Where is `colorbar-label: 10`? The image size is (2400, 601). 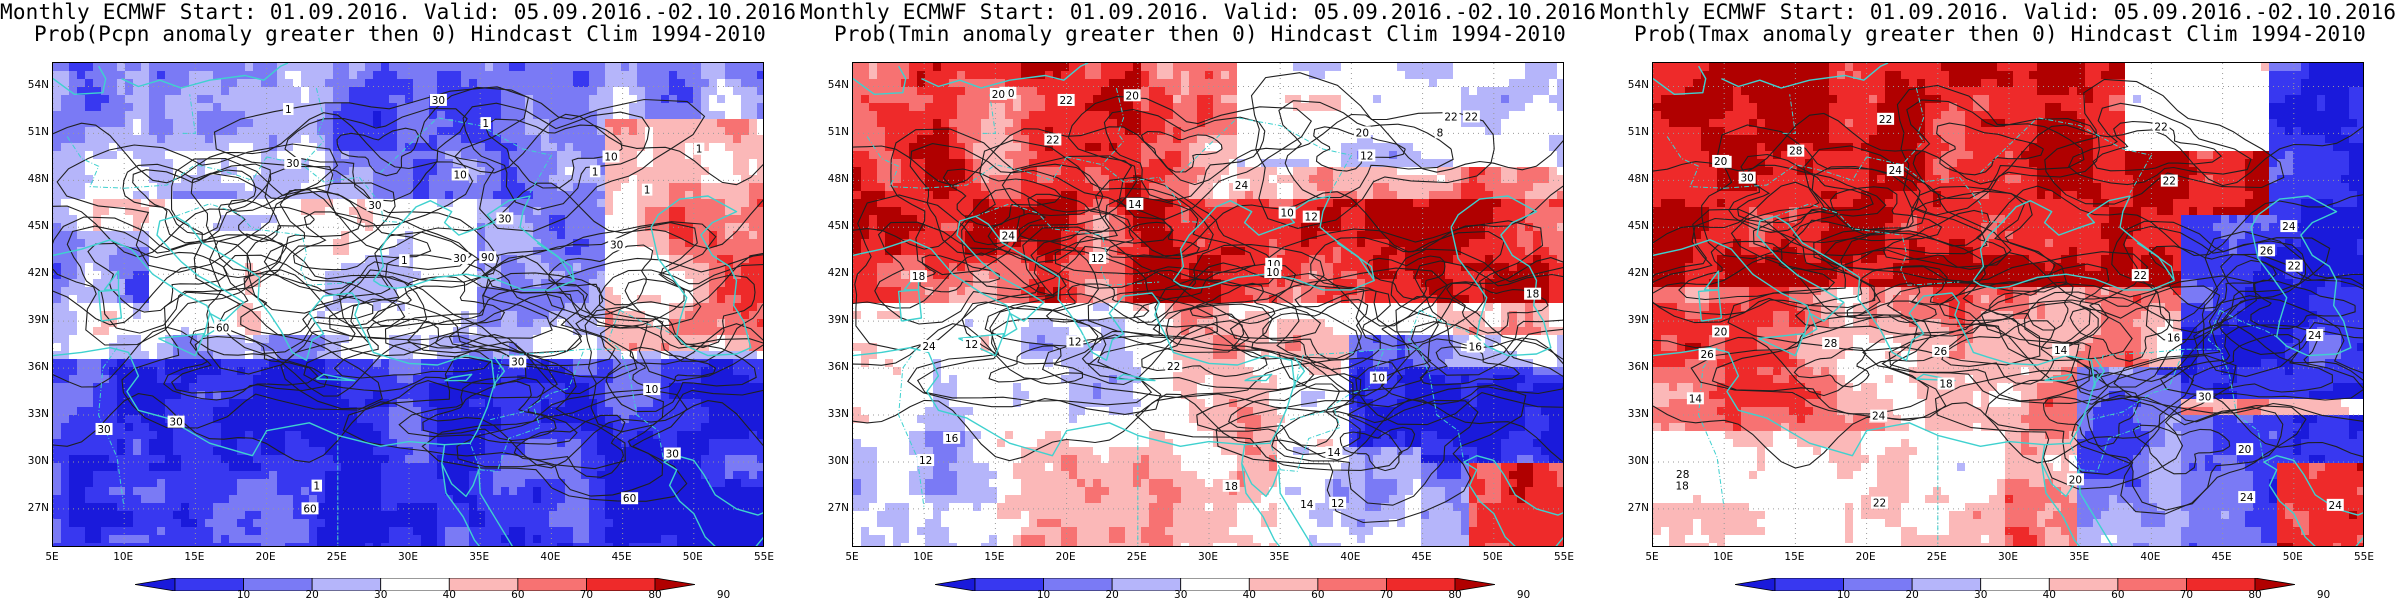 colorbar-label: 10 is located at coordinates (1044, 595).